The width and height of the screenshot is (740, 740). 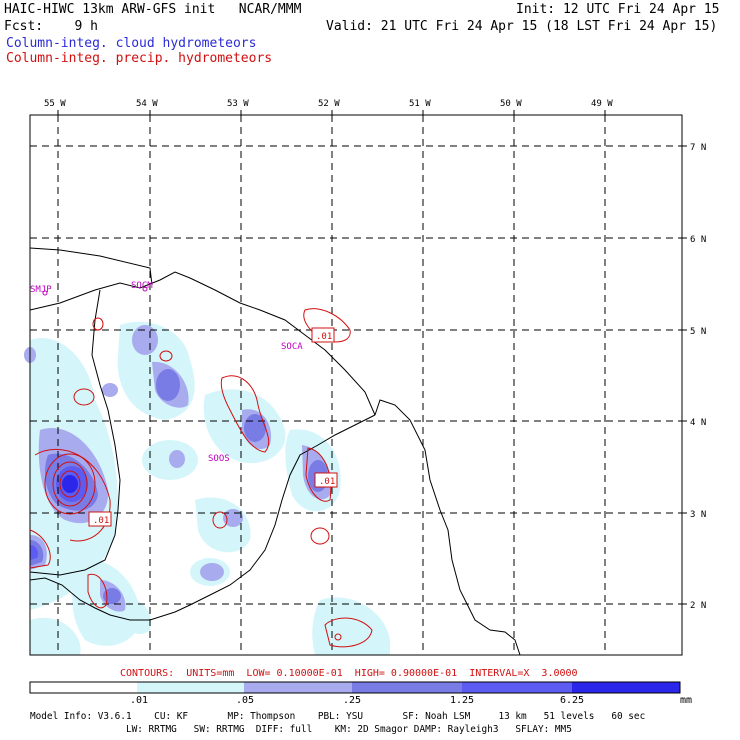 I want to click on lon-label: 51 W, so click(x=420, y=104).